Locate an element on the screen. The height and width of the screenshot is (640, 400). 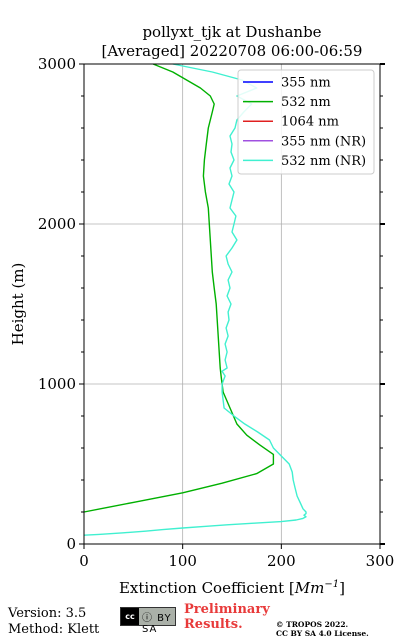
x-tick-label-2: 200 is located at coordinates (281, 561).